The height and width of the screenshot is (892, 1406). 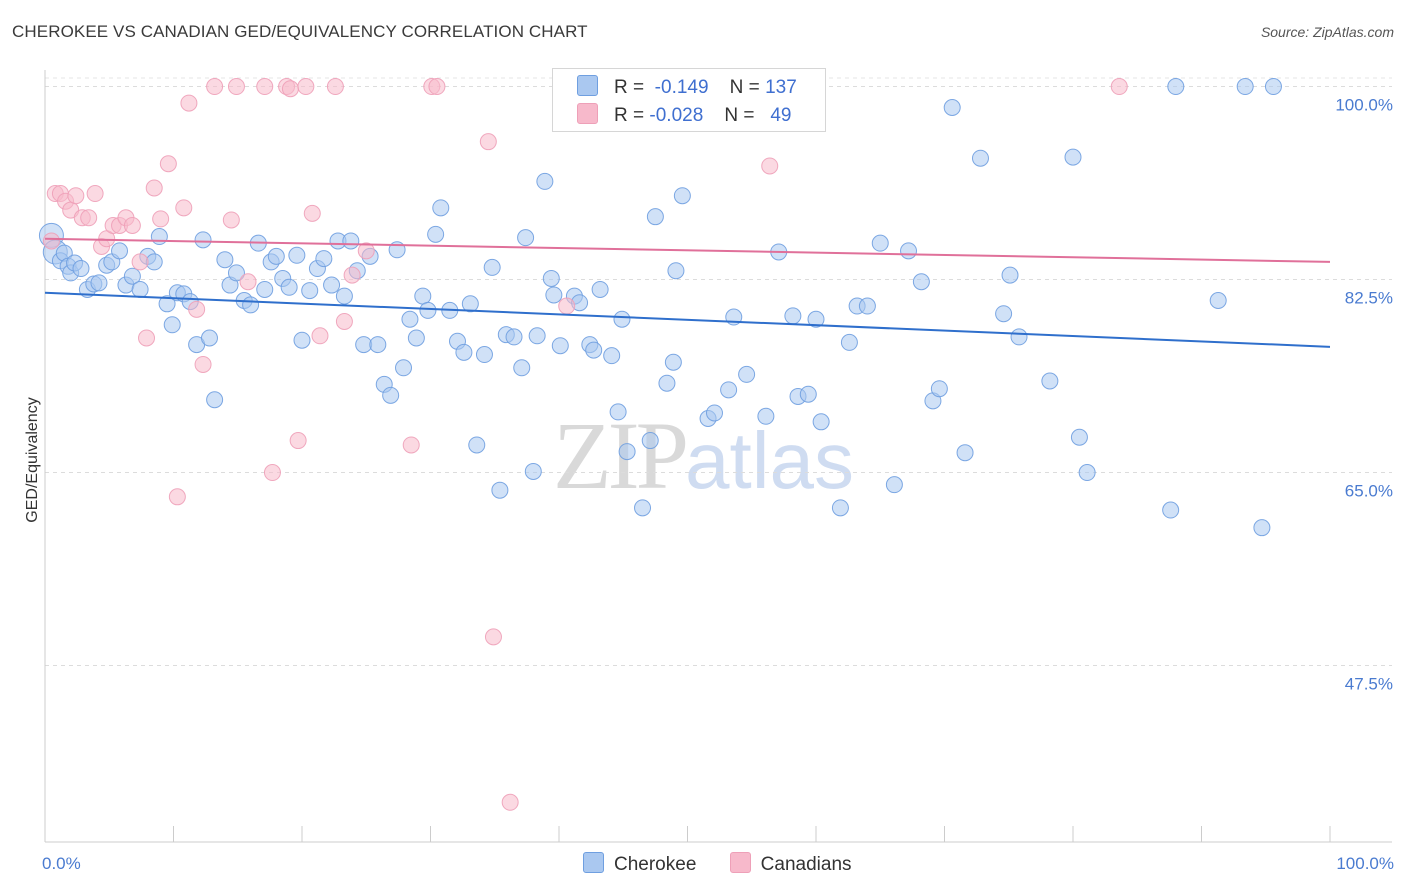 What do you see at coordinates (1369, 684) in the screenshot?
I see `y-tick-label: 47.5%` at bounding box center [1369, 684].